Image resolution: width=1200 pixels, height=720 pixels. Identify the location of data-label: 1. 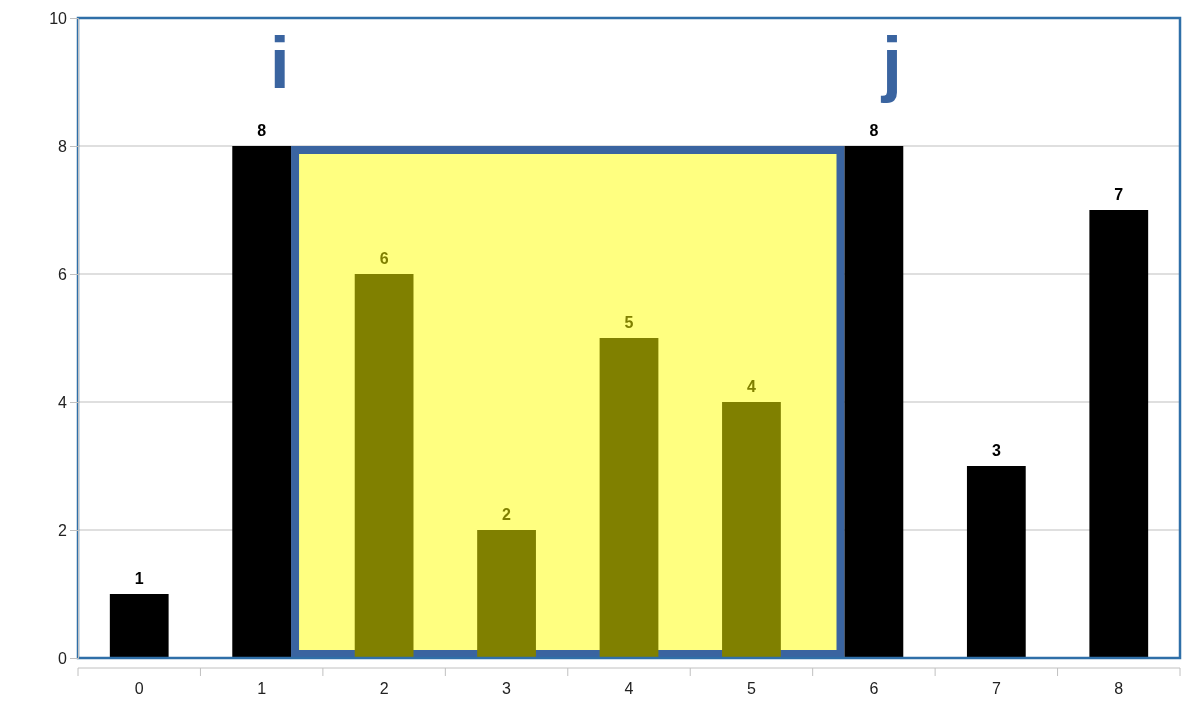
(139, 578).